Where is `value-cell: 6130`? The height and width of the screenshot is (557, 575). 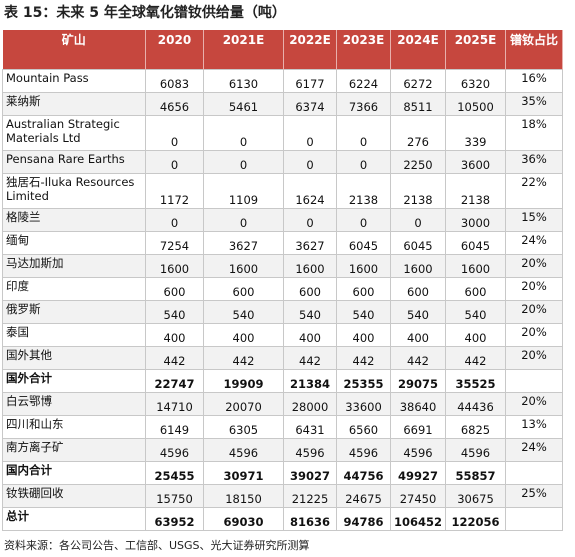
value-cell: 6130 is located at coordinates (243, 81).